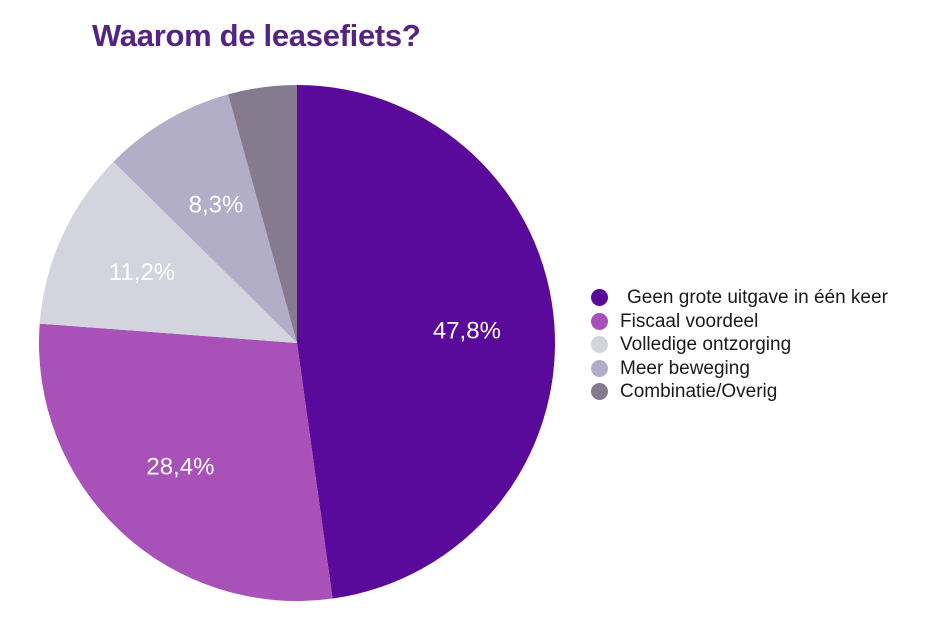 This screenshot has height=634, width=932. I want to click on page-title: Waarom de leasefiets?, so click(256, 35).